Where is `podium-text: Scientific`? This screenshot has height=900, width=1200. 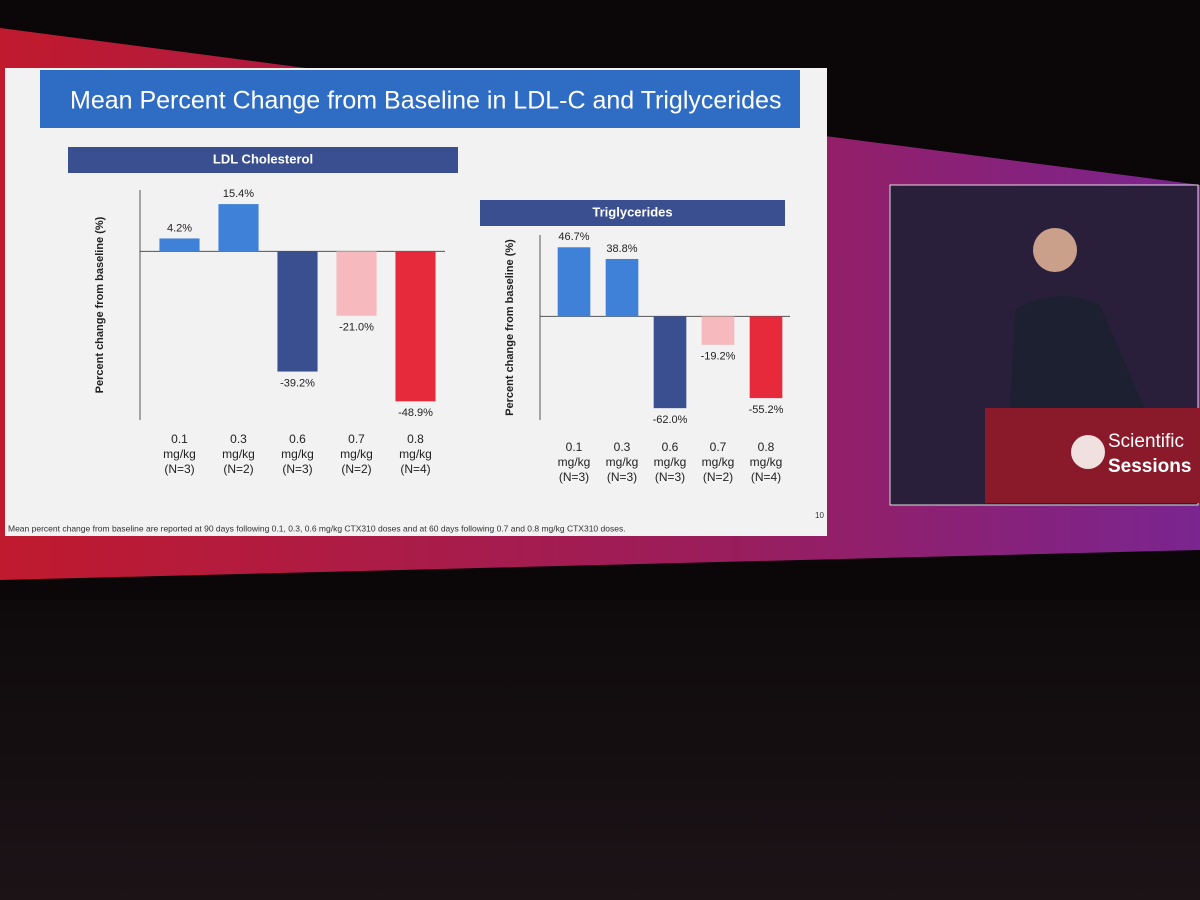
podium-text: Scientific is located at coordinates (1146, 441).